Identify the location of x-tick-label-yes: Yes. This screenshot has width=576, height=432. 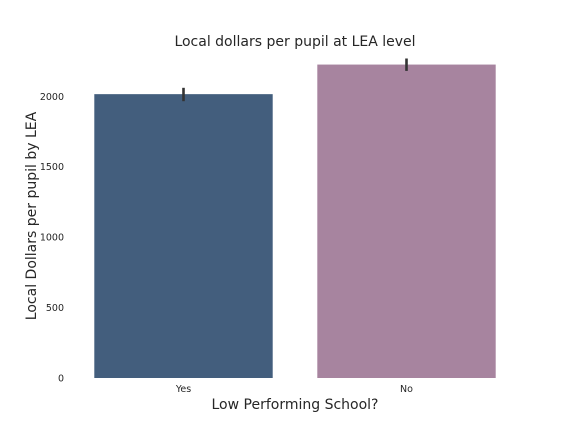
(183, 389).